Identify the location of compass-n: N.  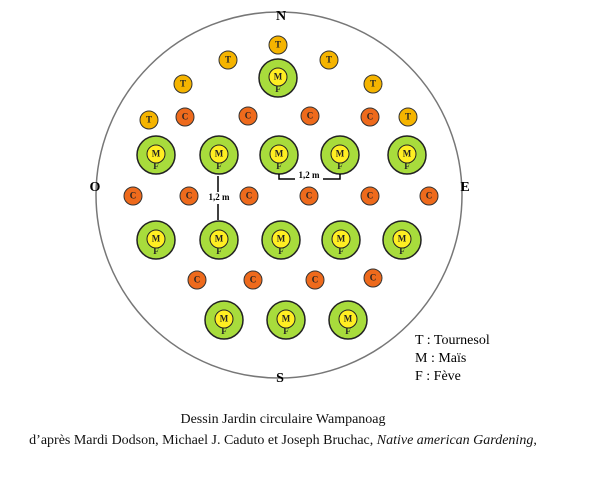
(281, 16).